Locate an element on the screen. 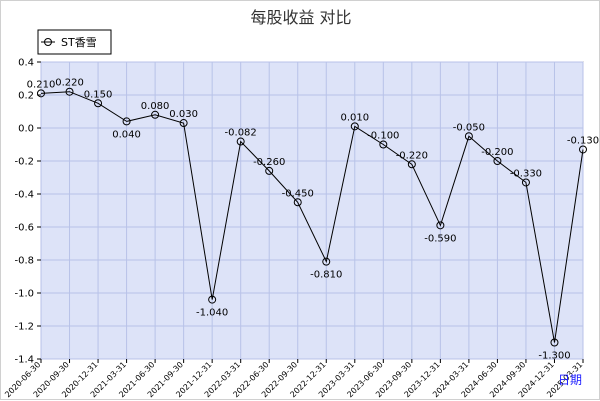 This screenshot has width=600, height=401. data-label: 0.010 is located at coordinates (354, 117).